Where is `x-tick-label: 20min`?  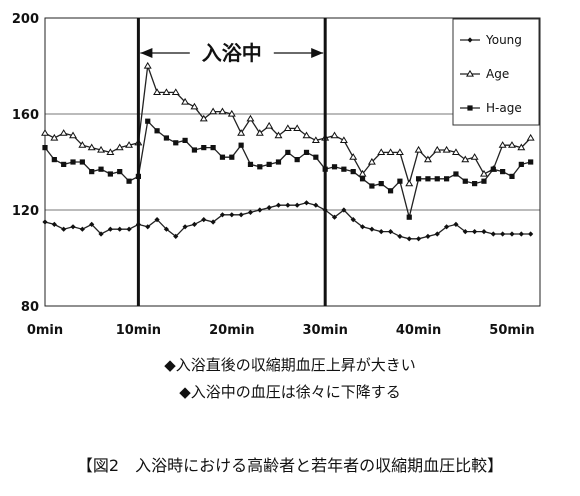 x-tick-label: 20min is located at coordinates (231, 330).